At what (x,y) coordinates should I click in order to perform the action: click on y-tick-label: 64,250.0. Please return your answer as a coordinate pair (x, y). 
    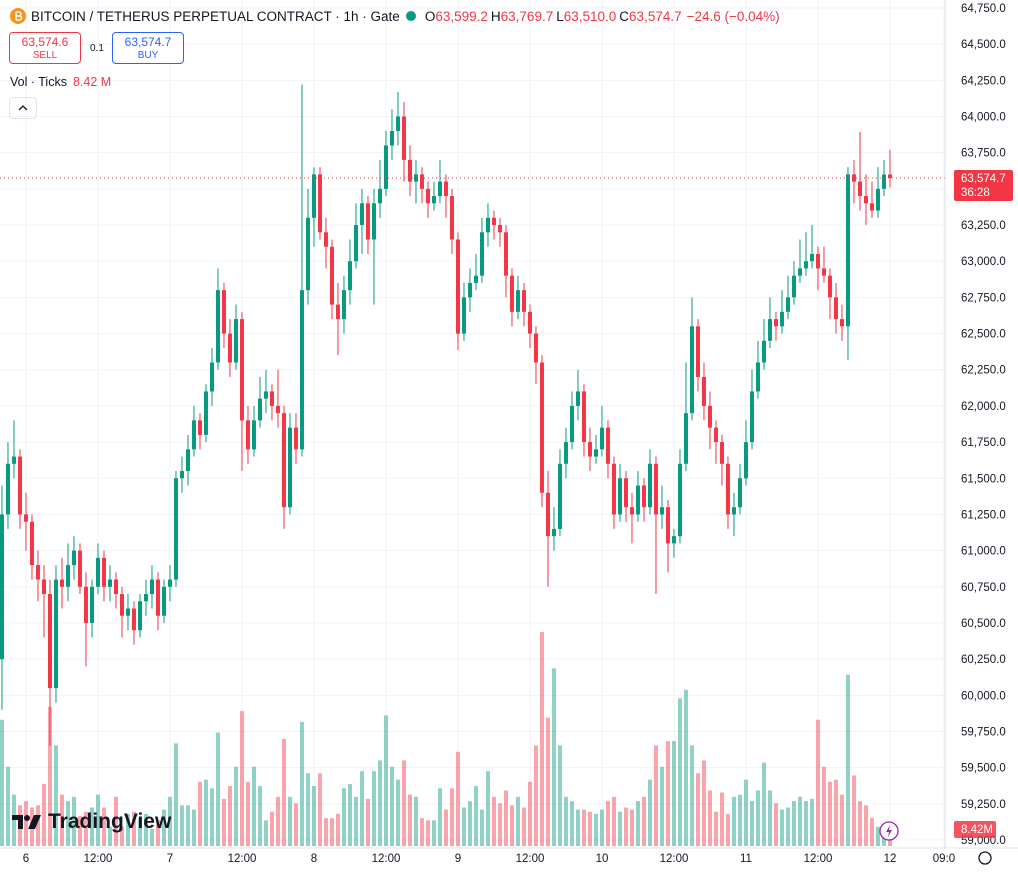
    Looking at the image, I should click on (983, 81).